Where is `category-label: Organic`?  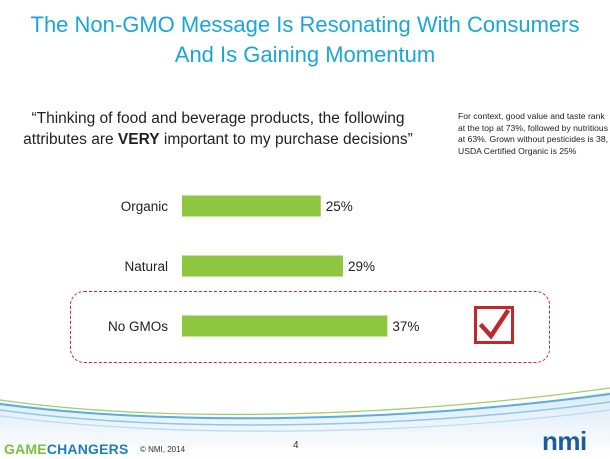
category-label: Organic is located at coordinates (145, 206).